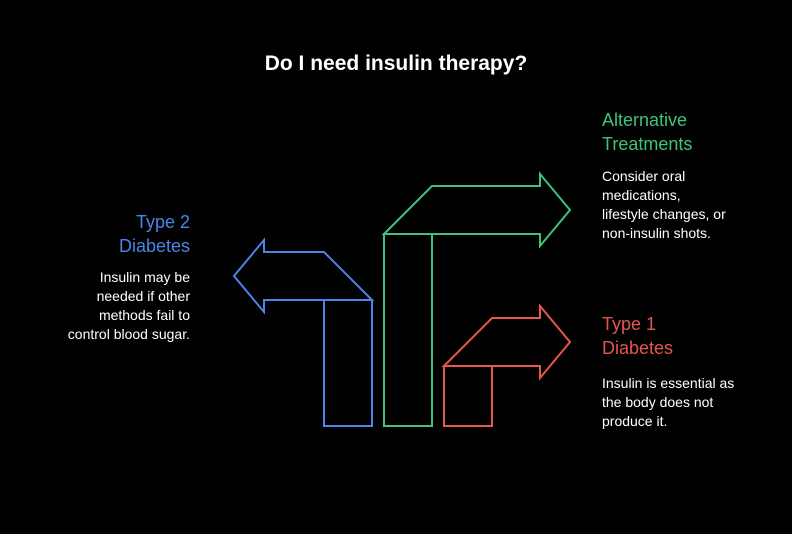 The image size is (792, 534). I want to click on diagram-title: Do I need insulin therapy?, so click(396, 63).